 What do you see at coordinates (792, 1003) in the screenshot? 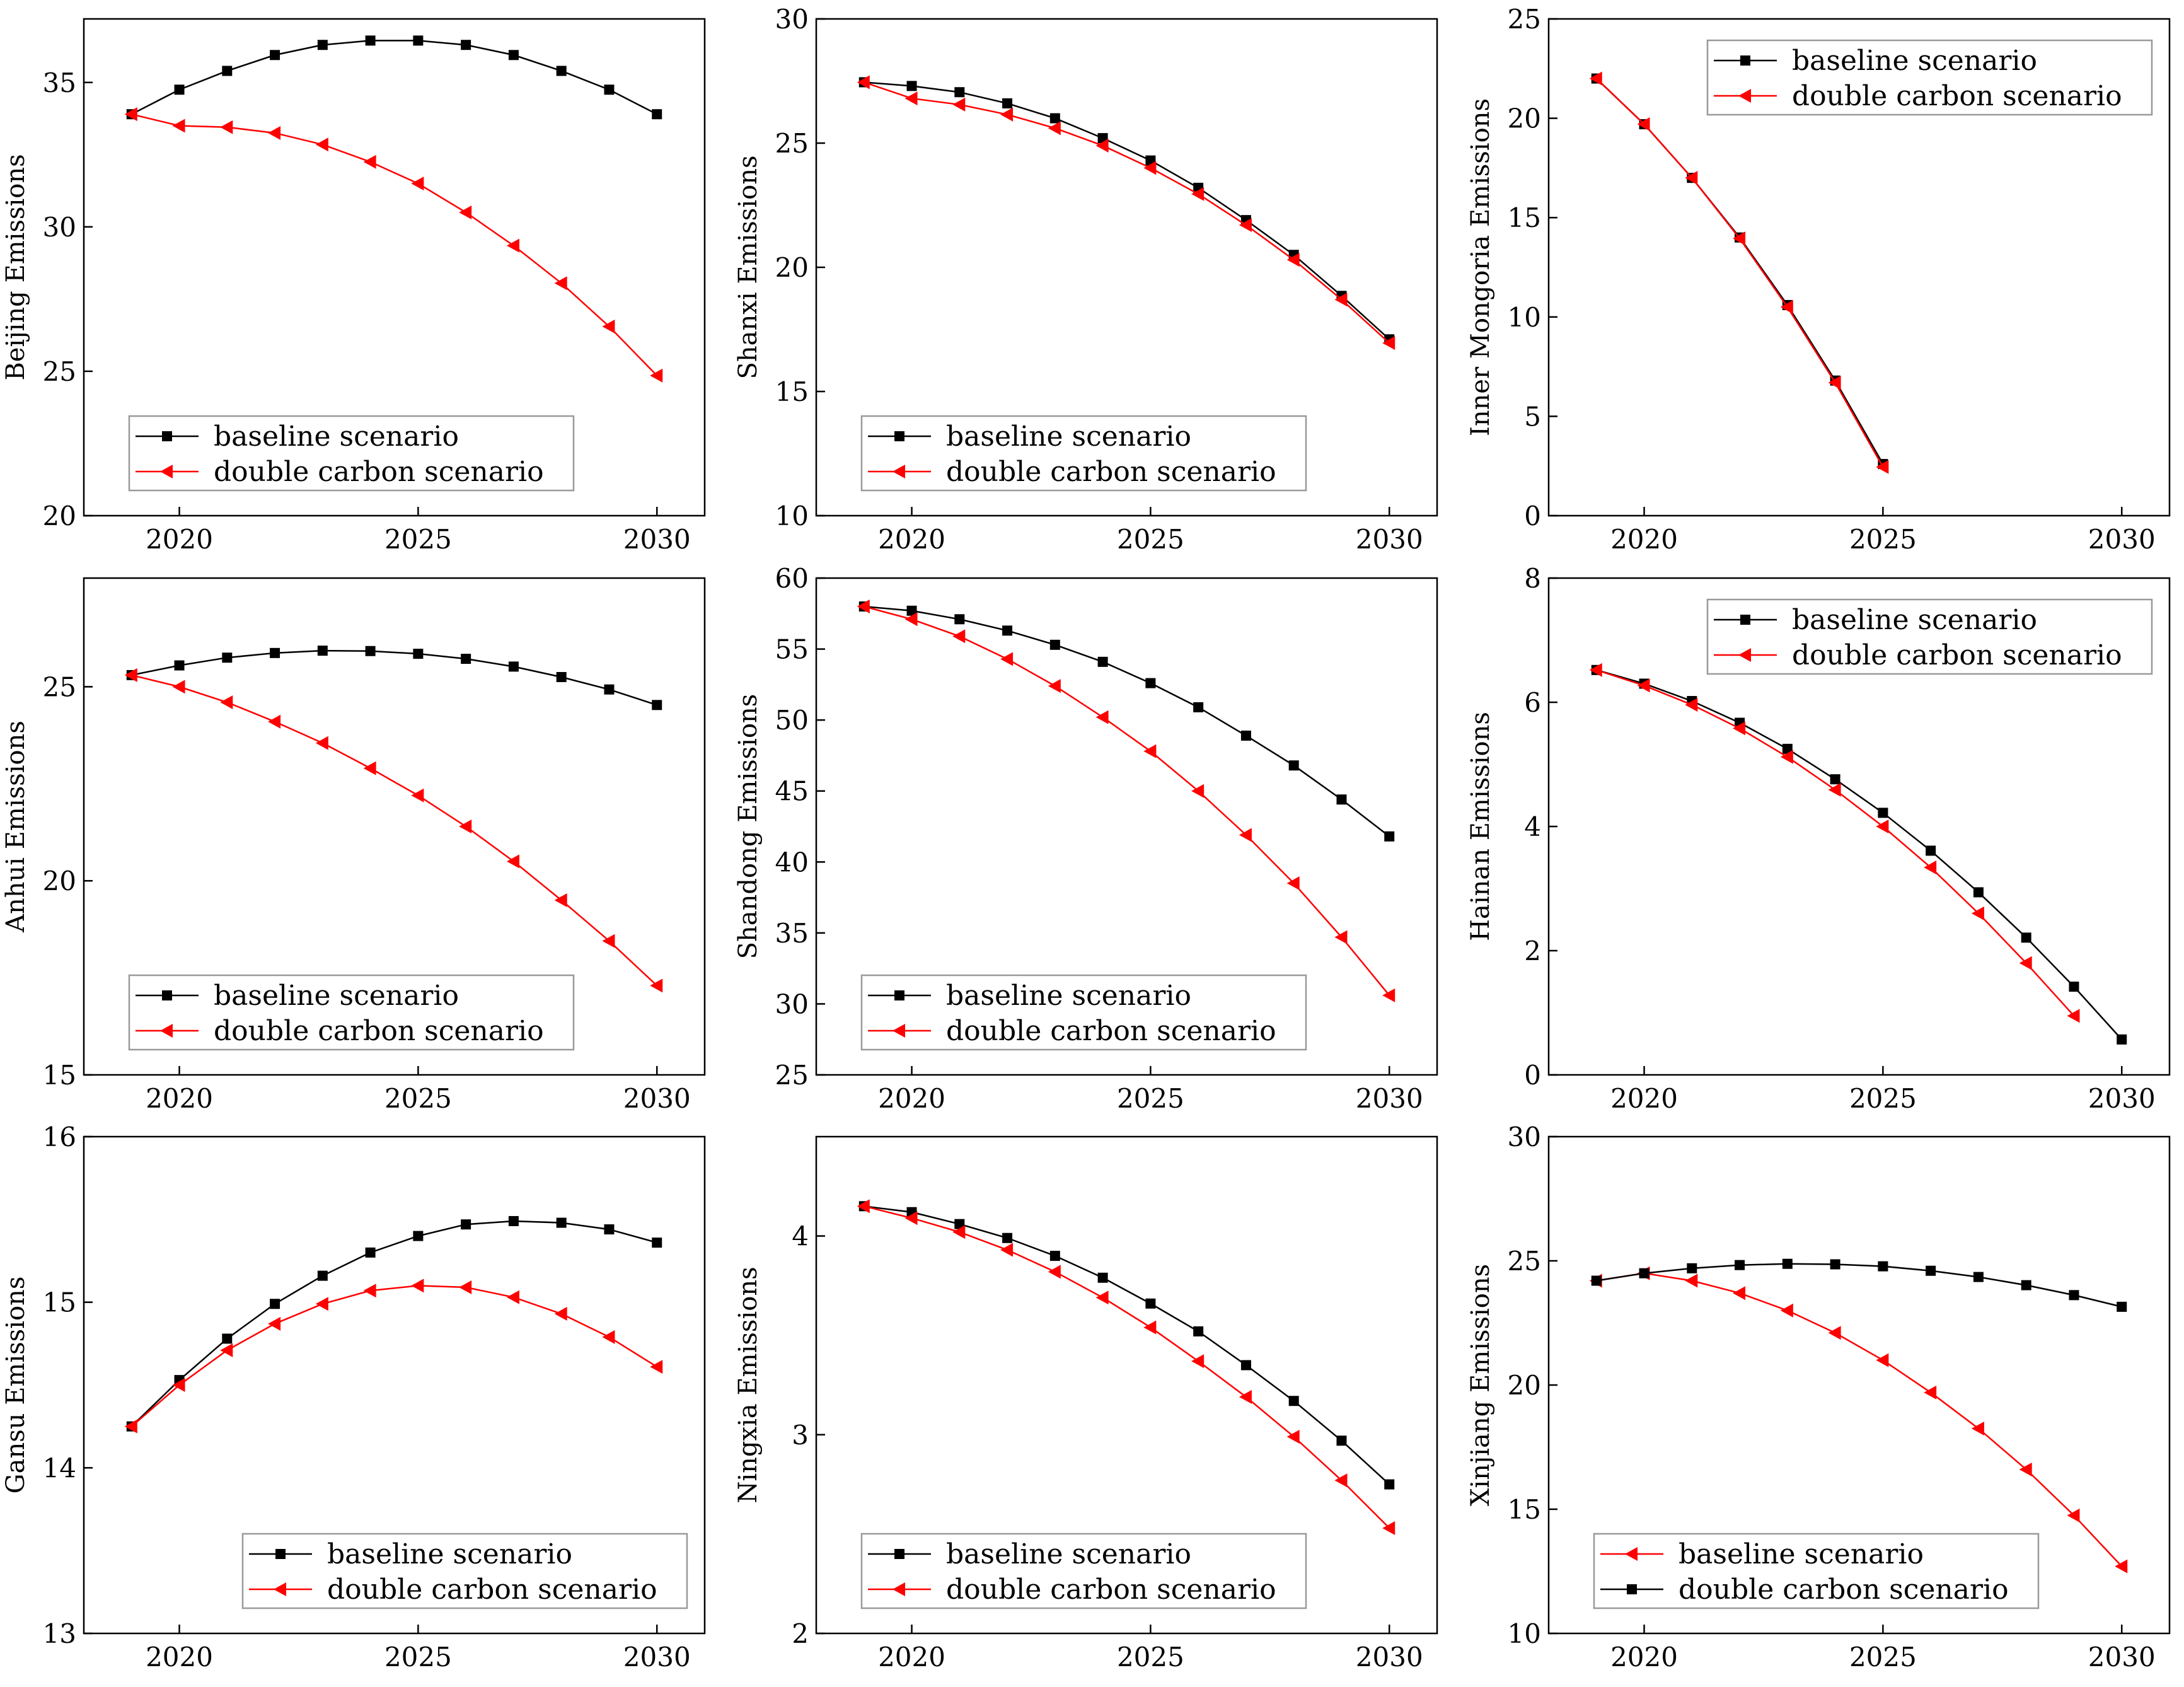
I see `y-tick-label: 30` at bounding box center [792, 1003].